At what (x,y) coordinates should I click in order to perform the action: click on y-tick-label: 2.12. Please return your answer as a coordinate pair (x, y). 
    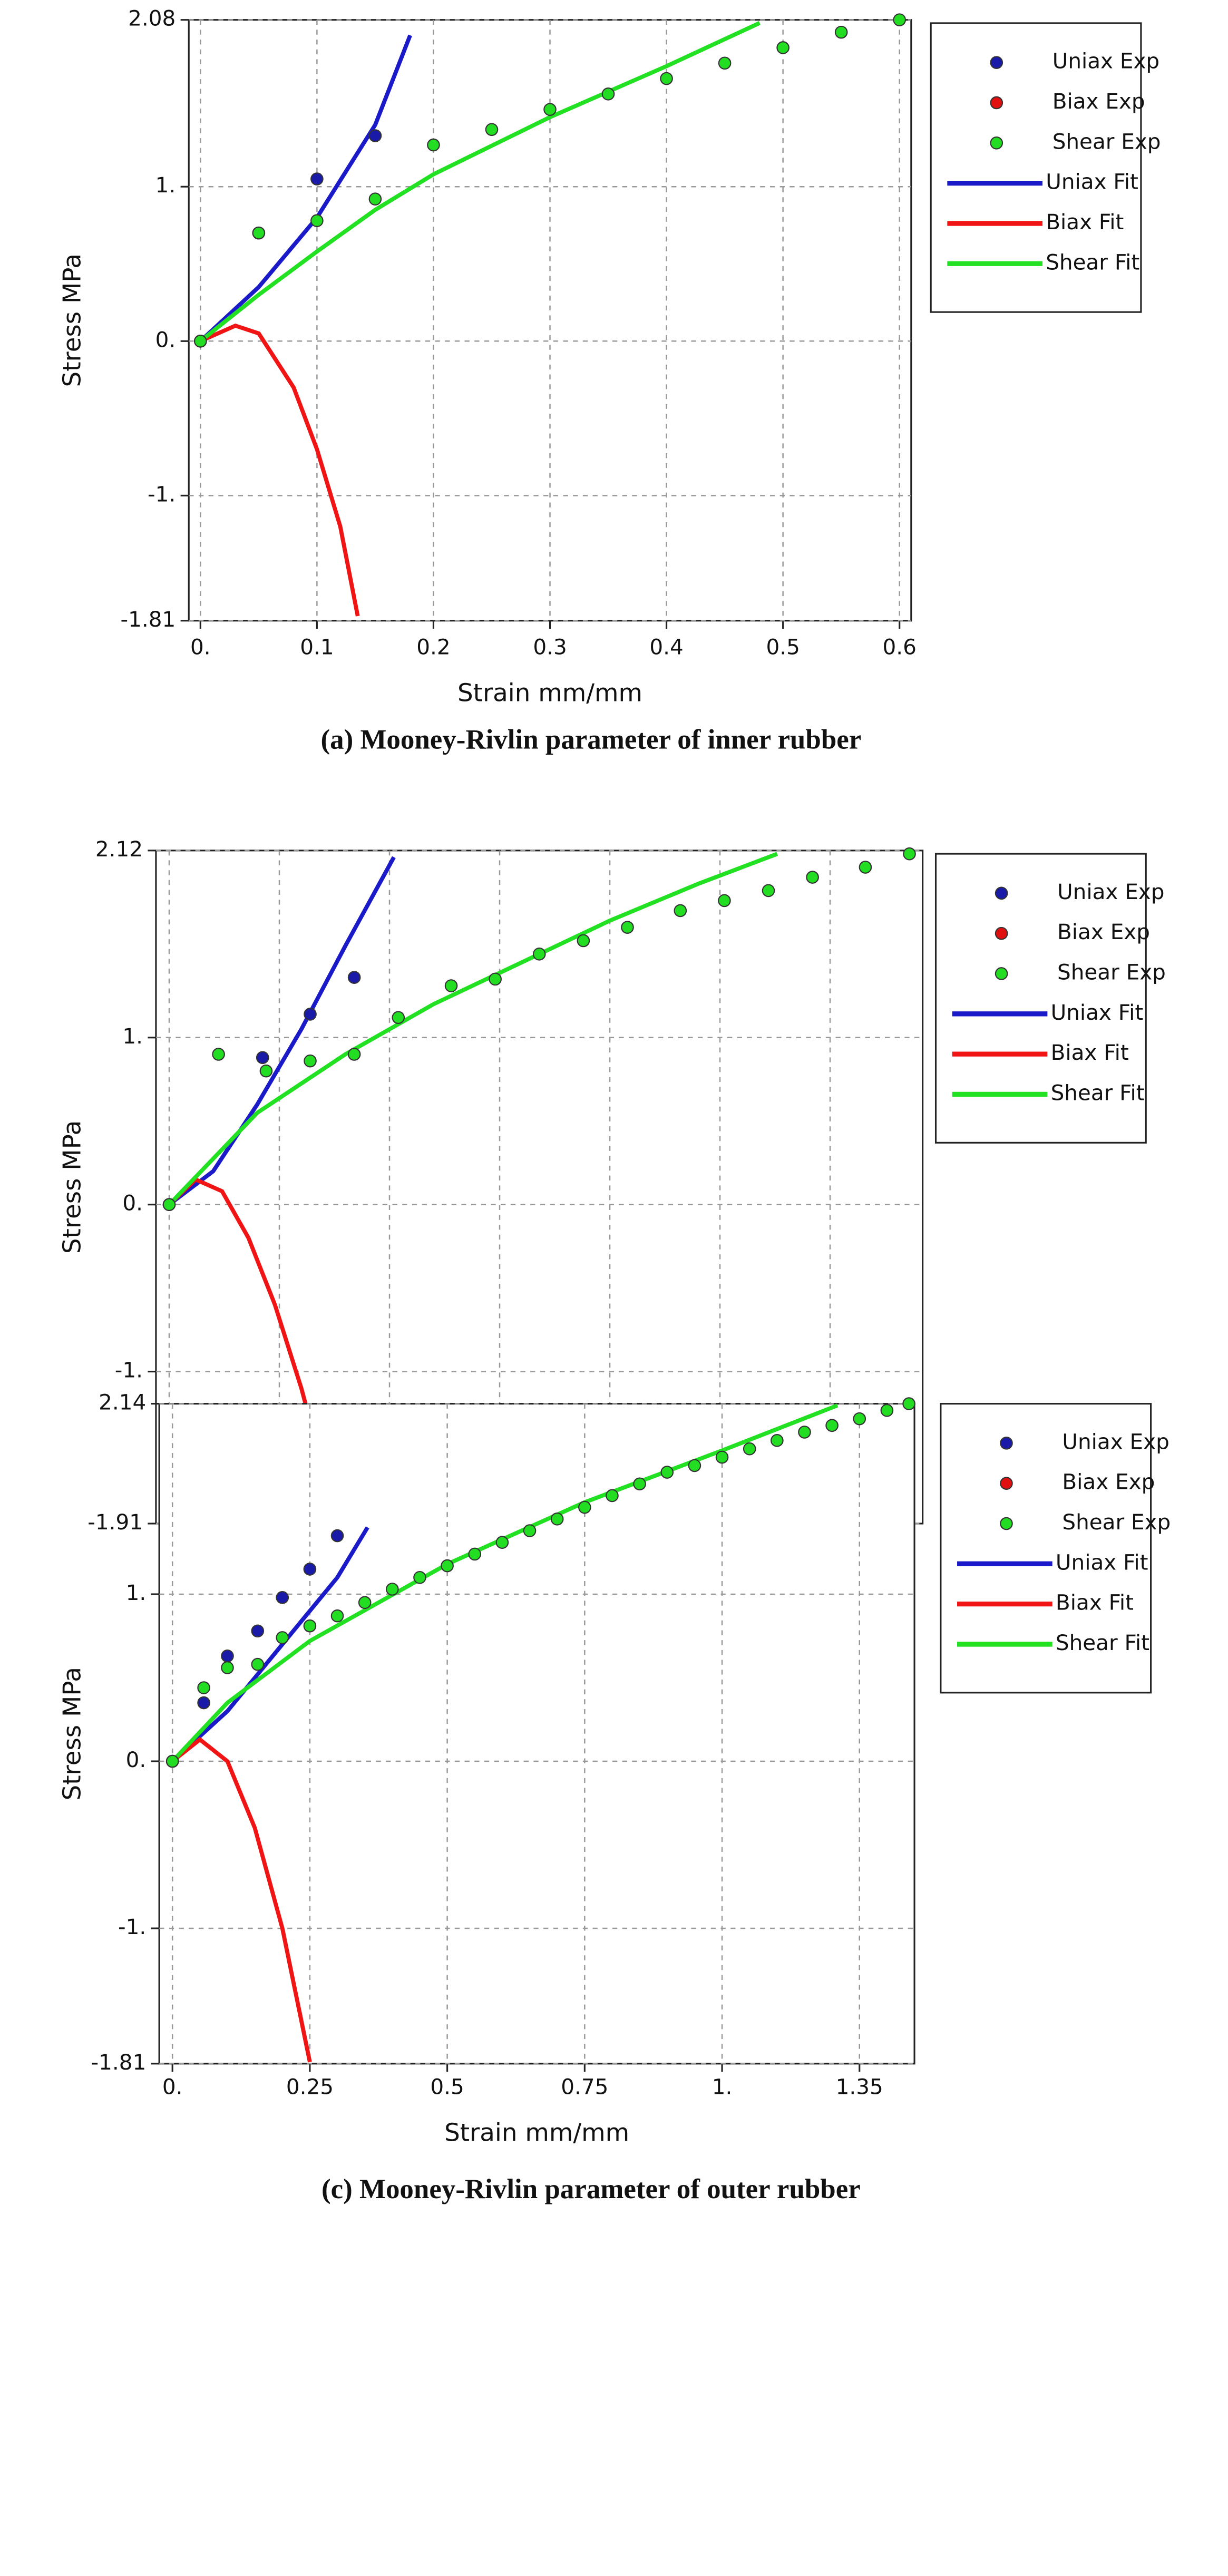
    Looking at the image, I should click on (119, 849).